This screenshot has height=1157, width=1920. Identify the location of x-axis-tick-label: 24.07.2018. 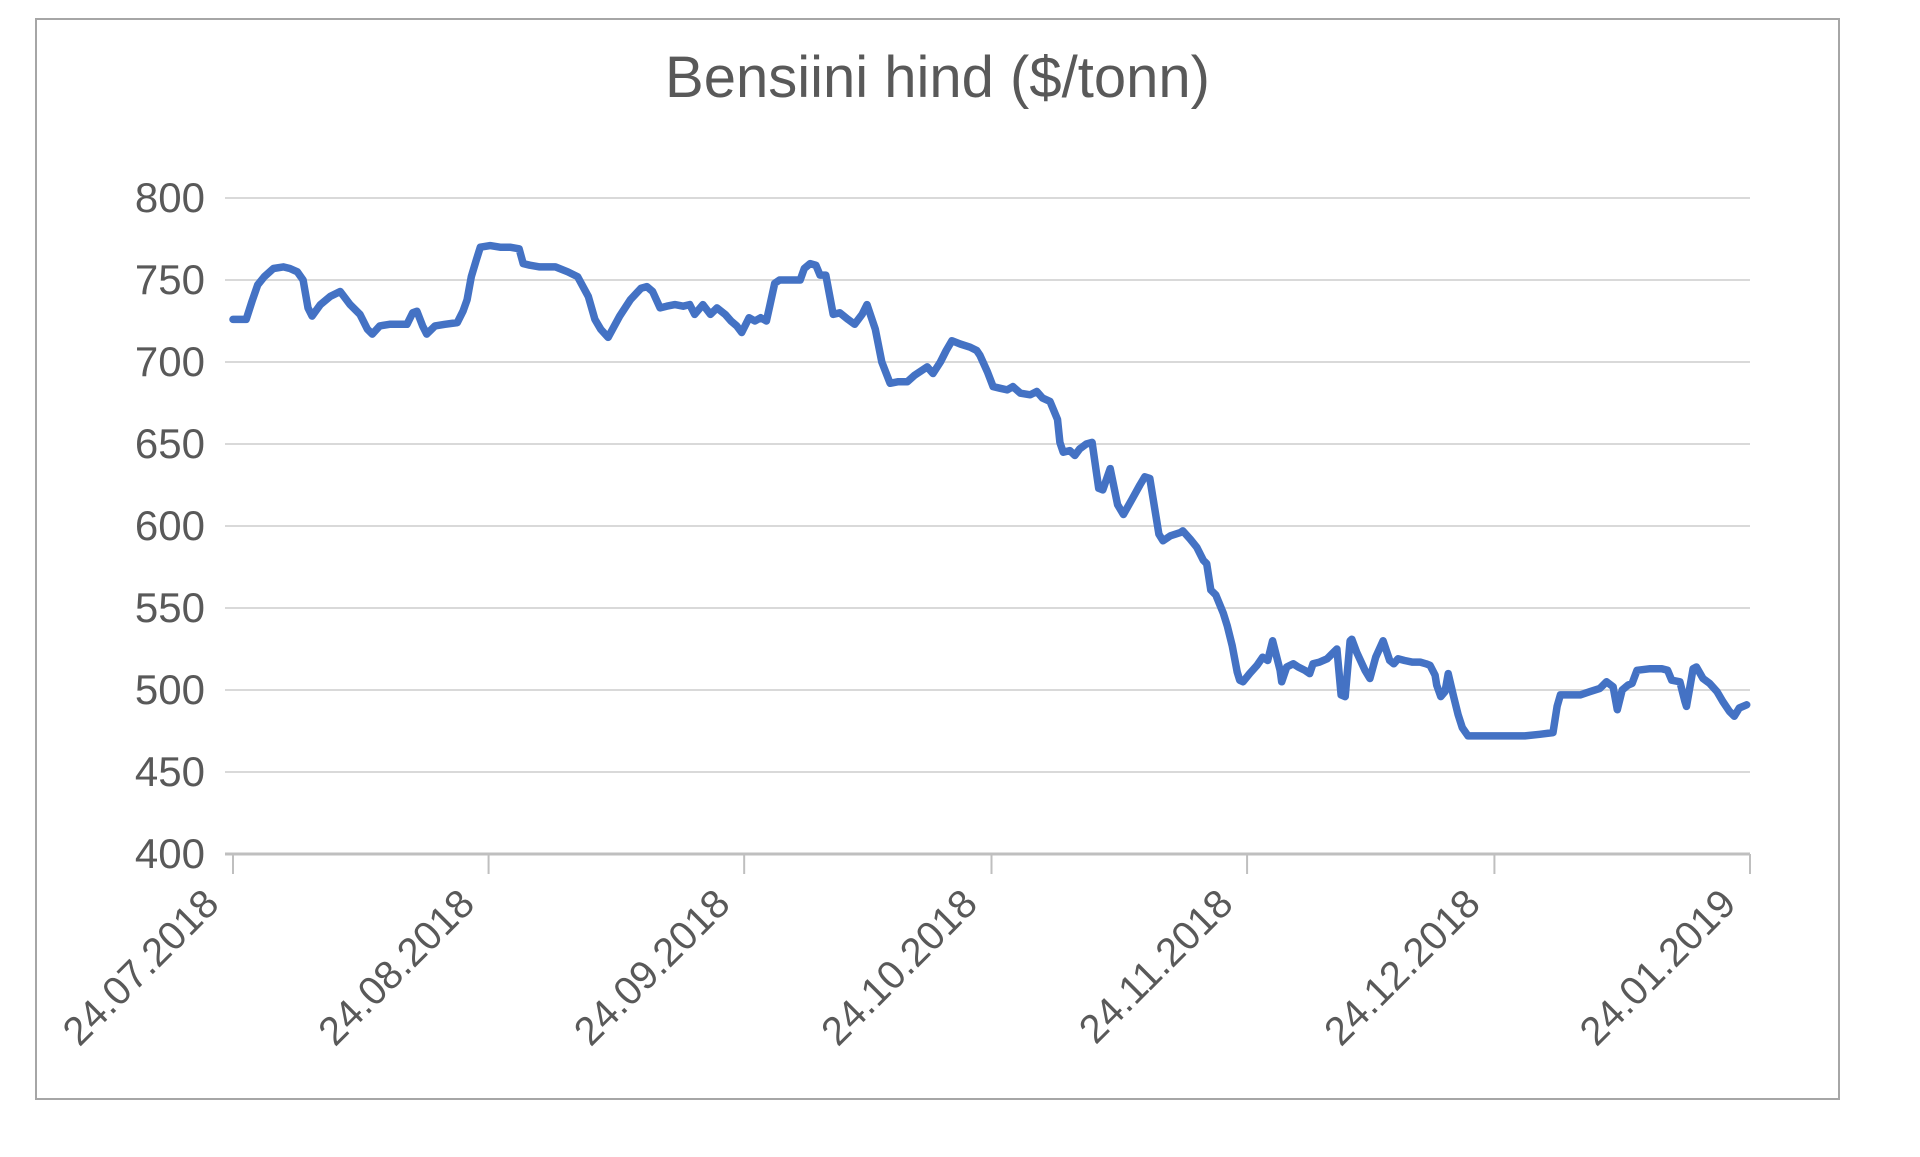
(141, 967).